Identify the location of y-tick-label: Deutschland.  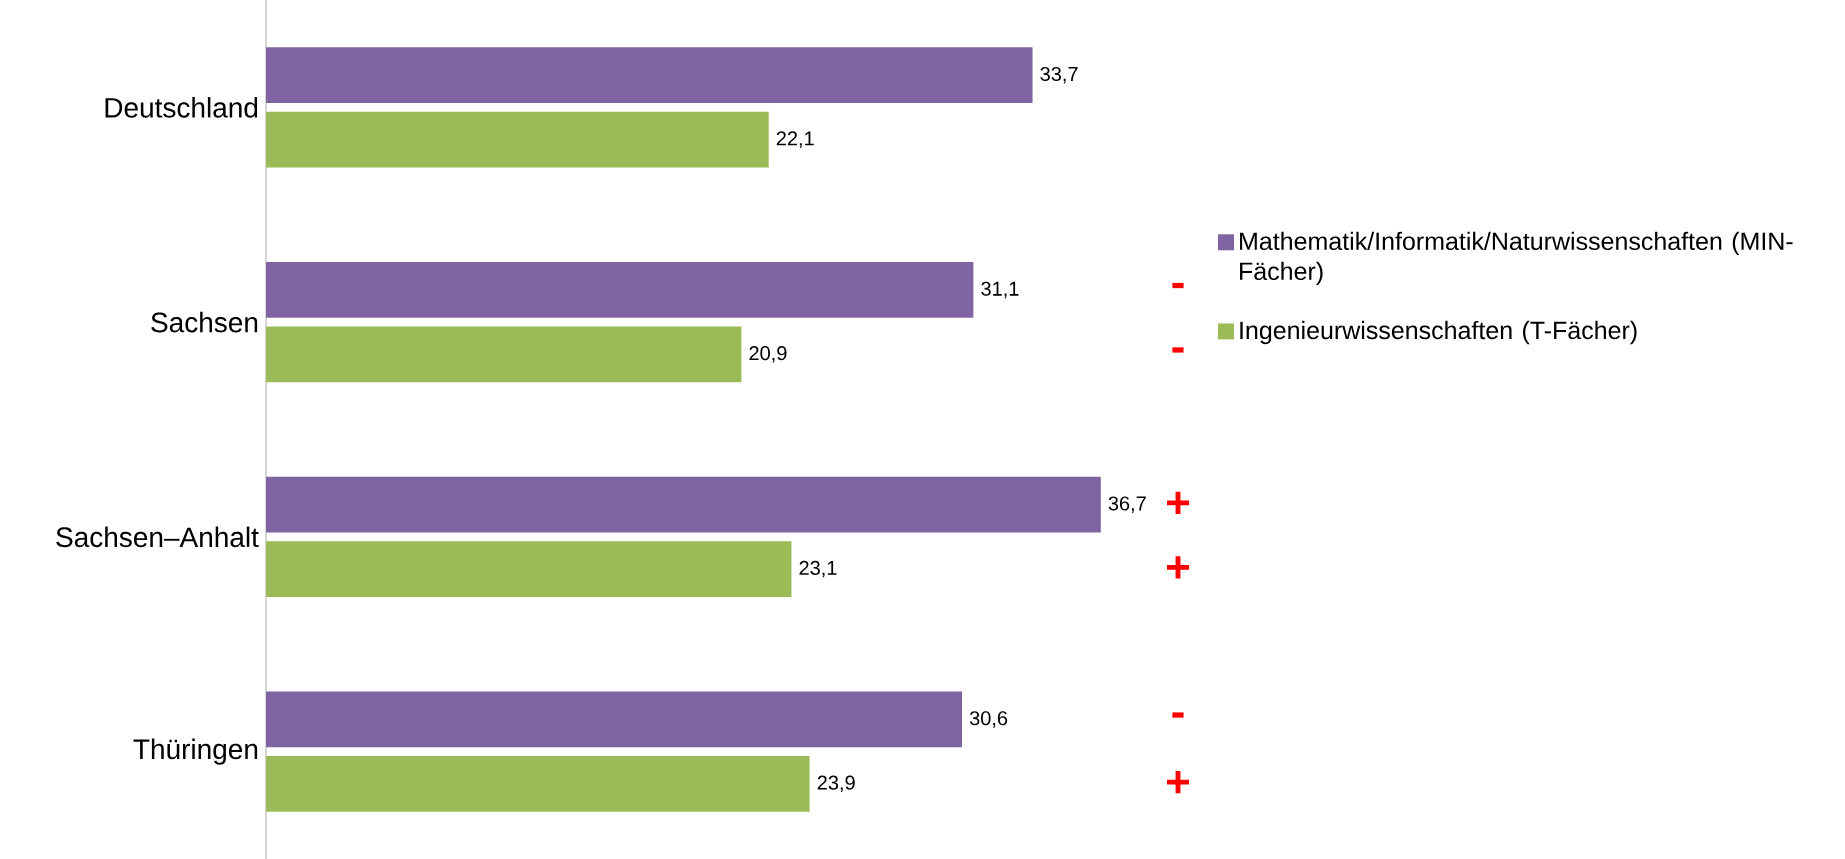
(181, 107).